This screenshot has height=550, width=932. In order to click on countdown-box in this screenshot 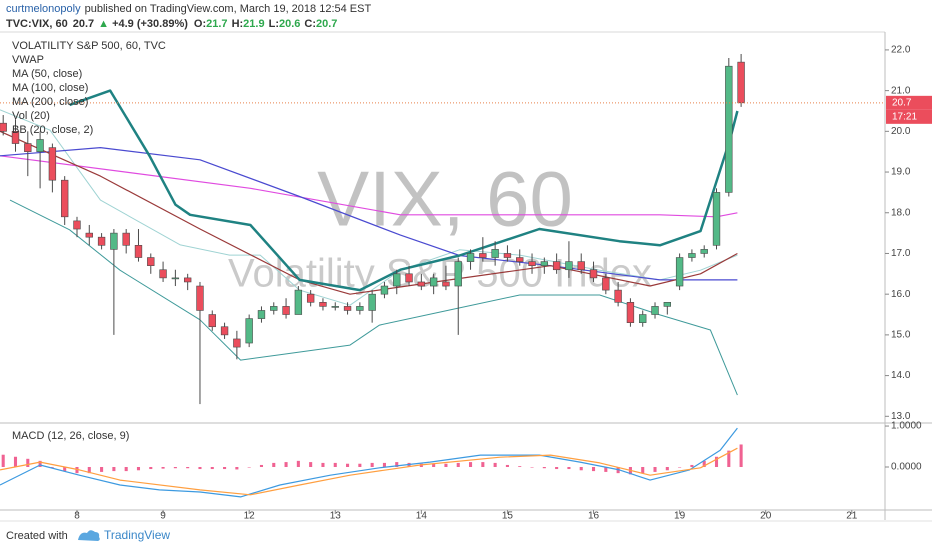, I will do `click(909, 116)`.